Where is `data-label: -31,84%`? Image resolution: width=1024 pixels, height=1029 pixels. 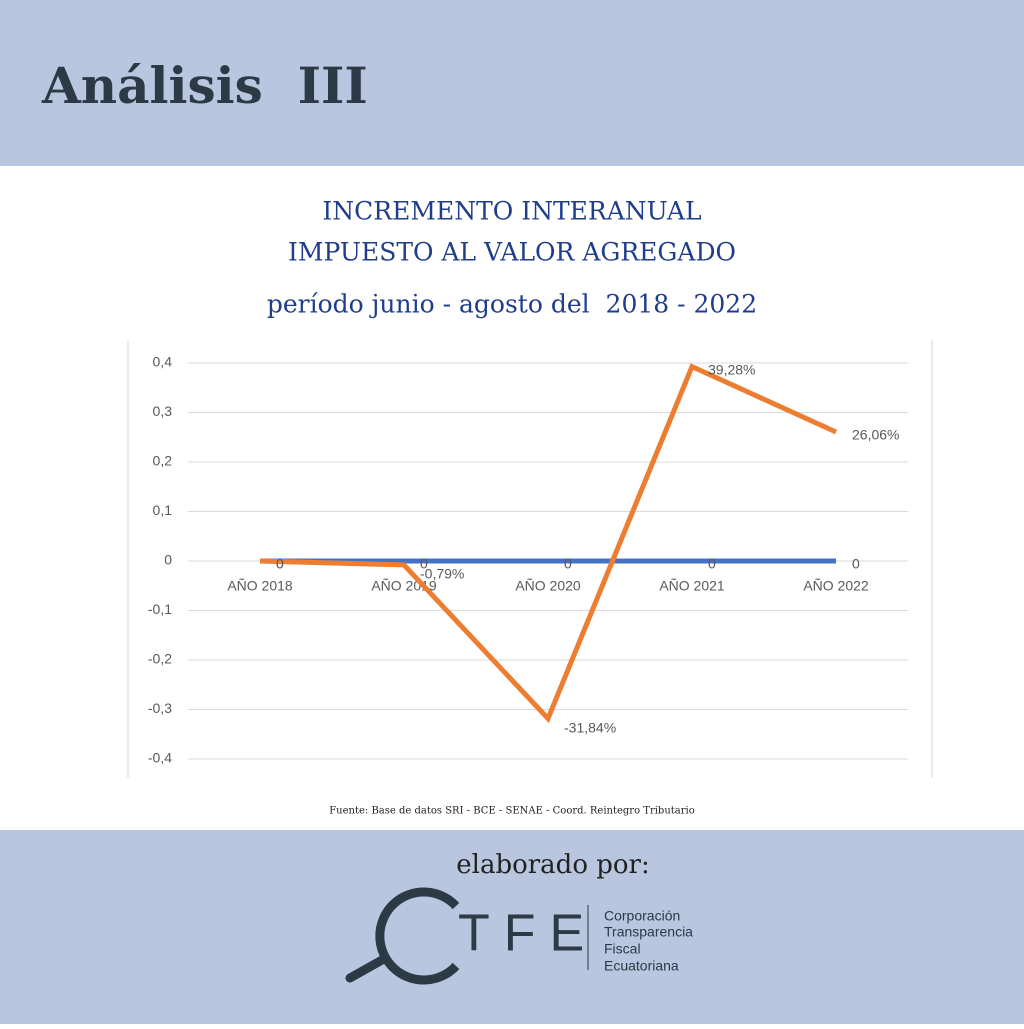 data-label: -31,84% is located at coordinates (590, 727).